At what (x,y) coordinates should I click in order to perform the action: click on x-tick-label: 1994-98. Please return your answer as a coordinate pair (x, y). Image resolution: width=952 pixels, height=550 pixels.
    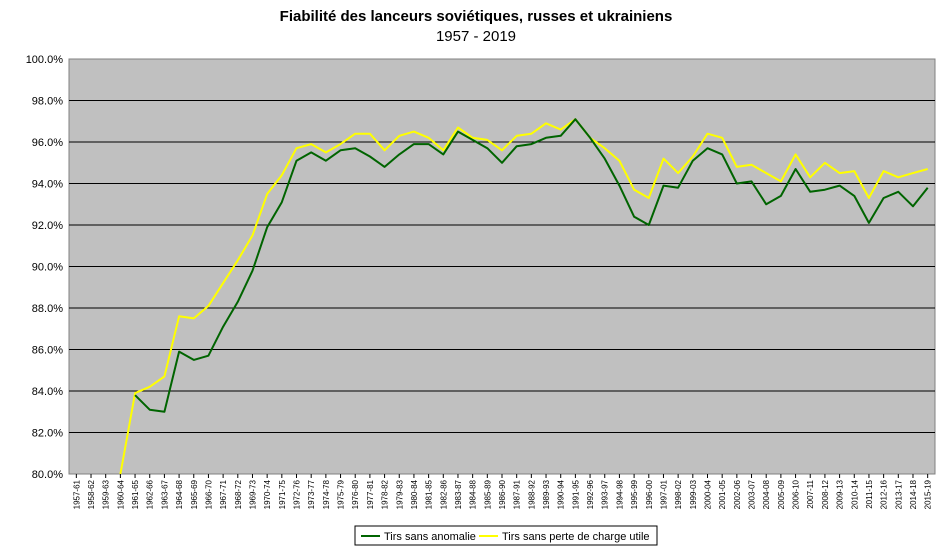
    Looking at the image, I should click on (619, 494).